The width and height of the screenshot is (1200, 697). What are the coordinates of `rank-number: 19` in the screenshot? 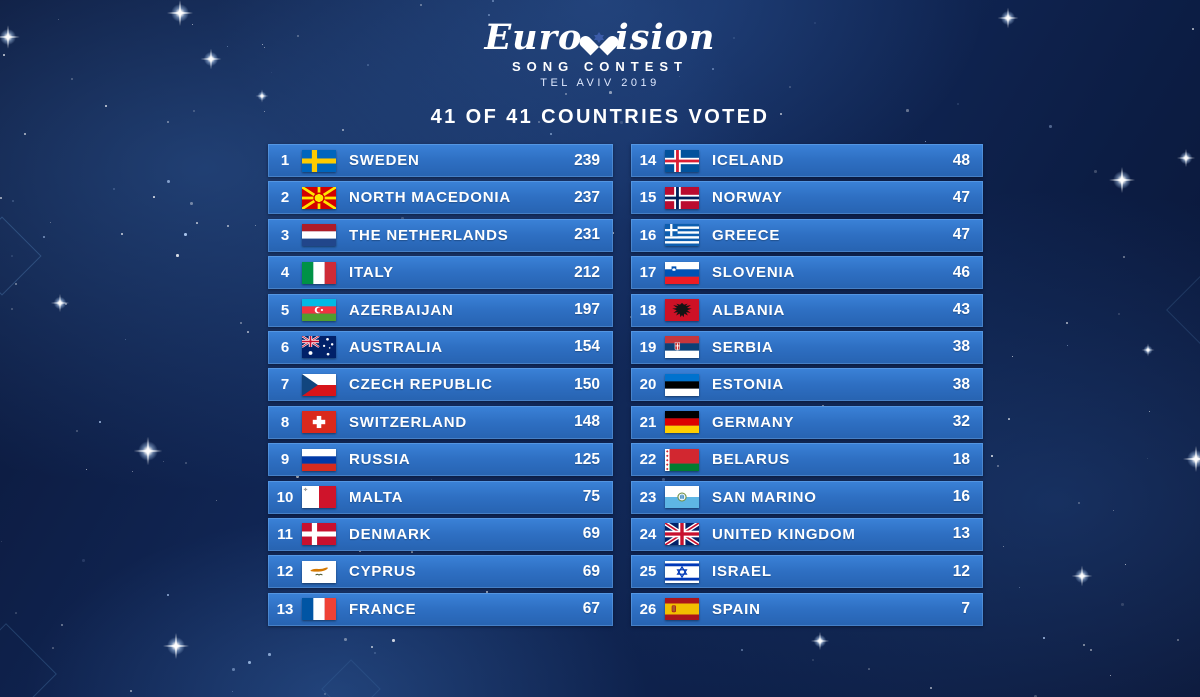 It's located at (648, 347).